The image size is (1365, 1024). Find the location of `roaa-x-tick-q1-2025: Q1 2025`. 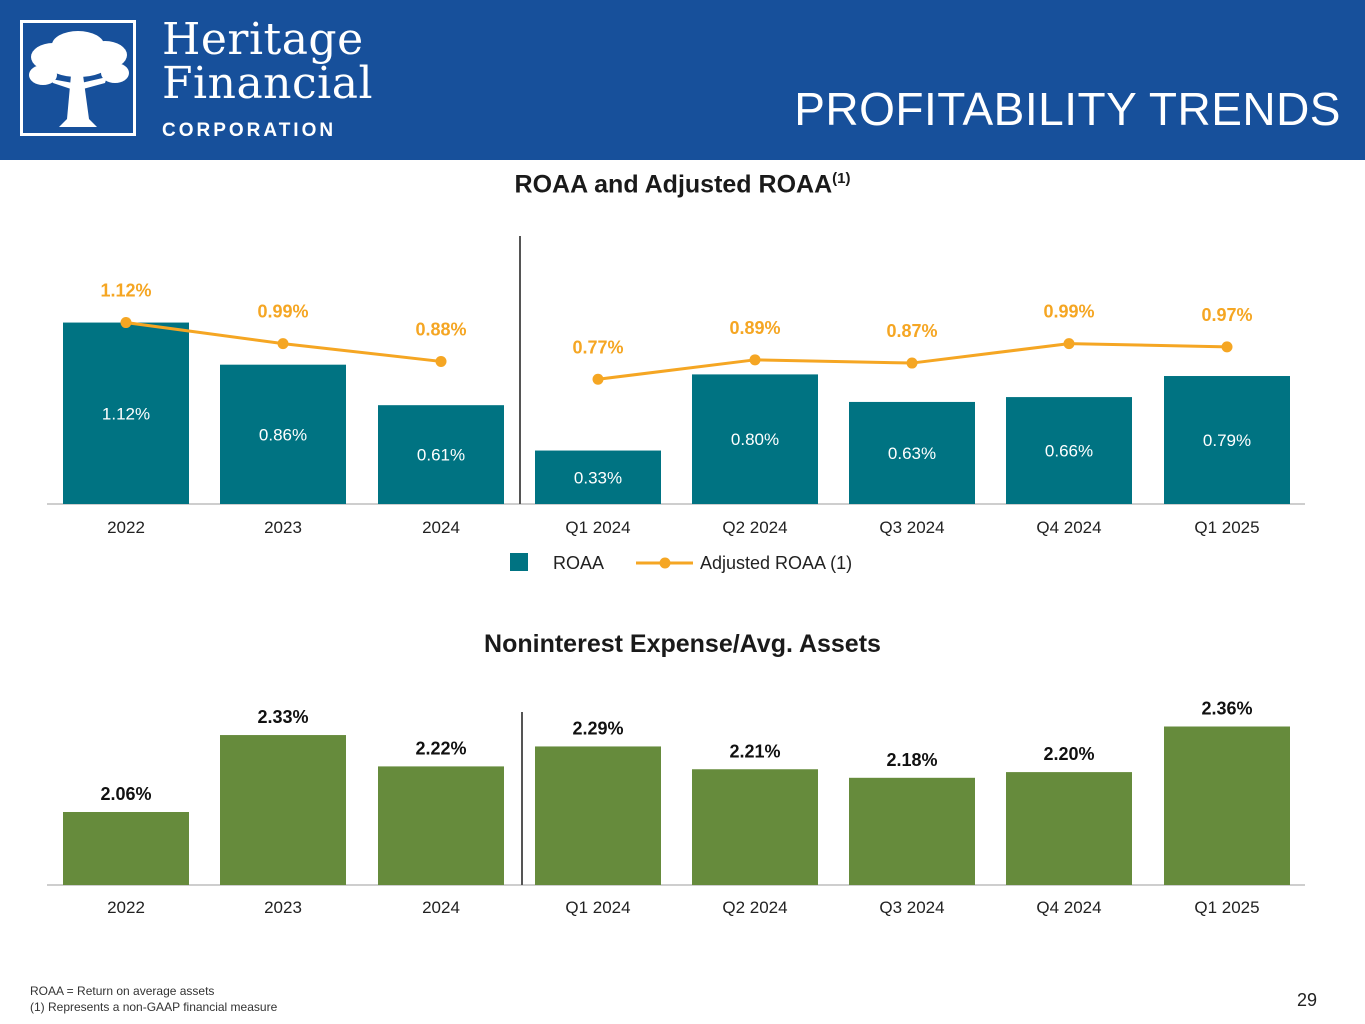

roaa-x-tick-q1-2025: Q1 2025 is located at coordinates (1226, 527).